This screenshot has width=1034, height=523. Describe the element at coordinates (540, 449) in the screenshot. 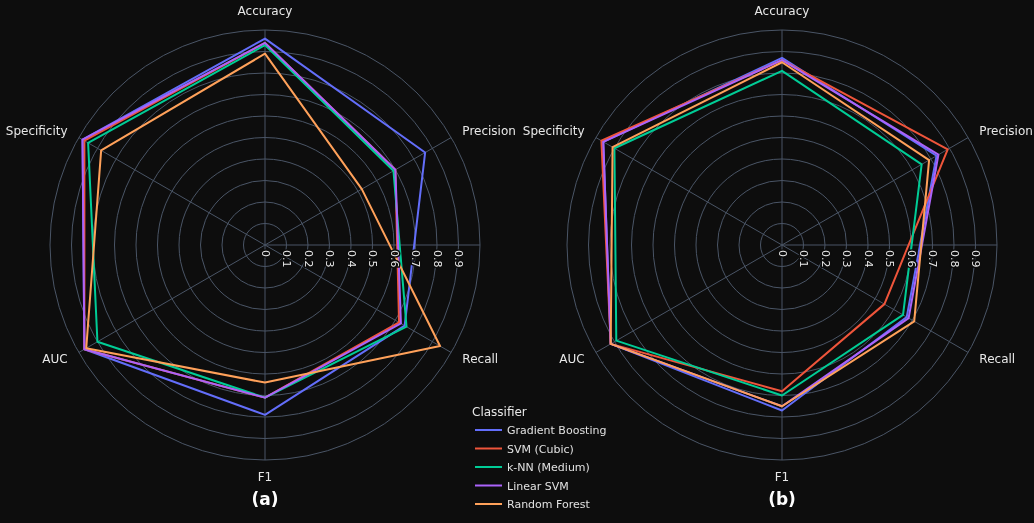

I see `legend-label: SVM (Cubic)` at that location.